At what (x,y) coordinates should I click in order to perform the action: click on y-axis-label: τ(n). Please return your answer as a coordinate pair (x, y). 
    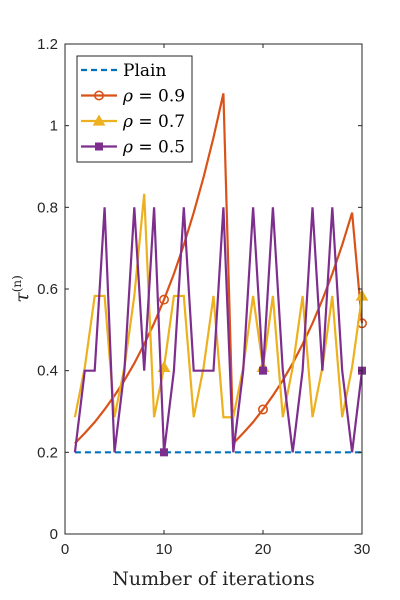
    Looking at the image, I should click on (21, 289).